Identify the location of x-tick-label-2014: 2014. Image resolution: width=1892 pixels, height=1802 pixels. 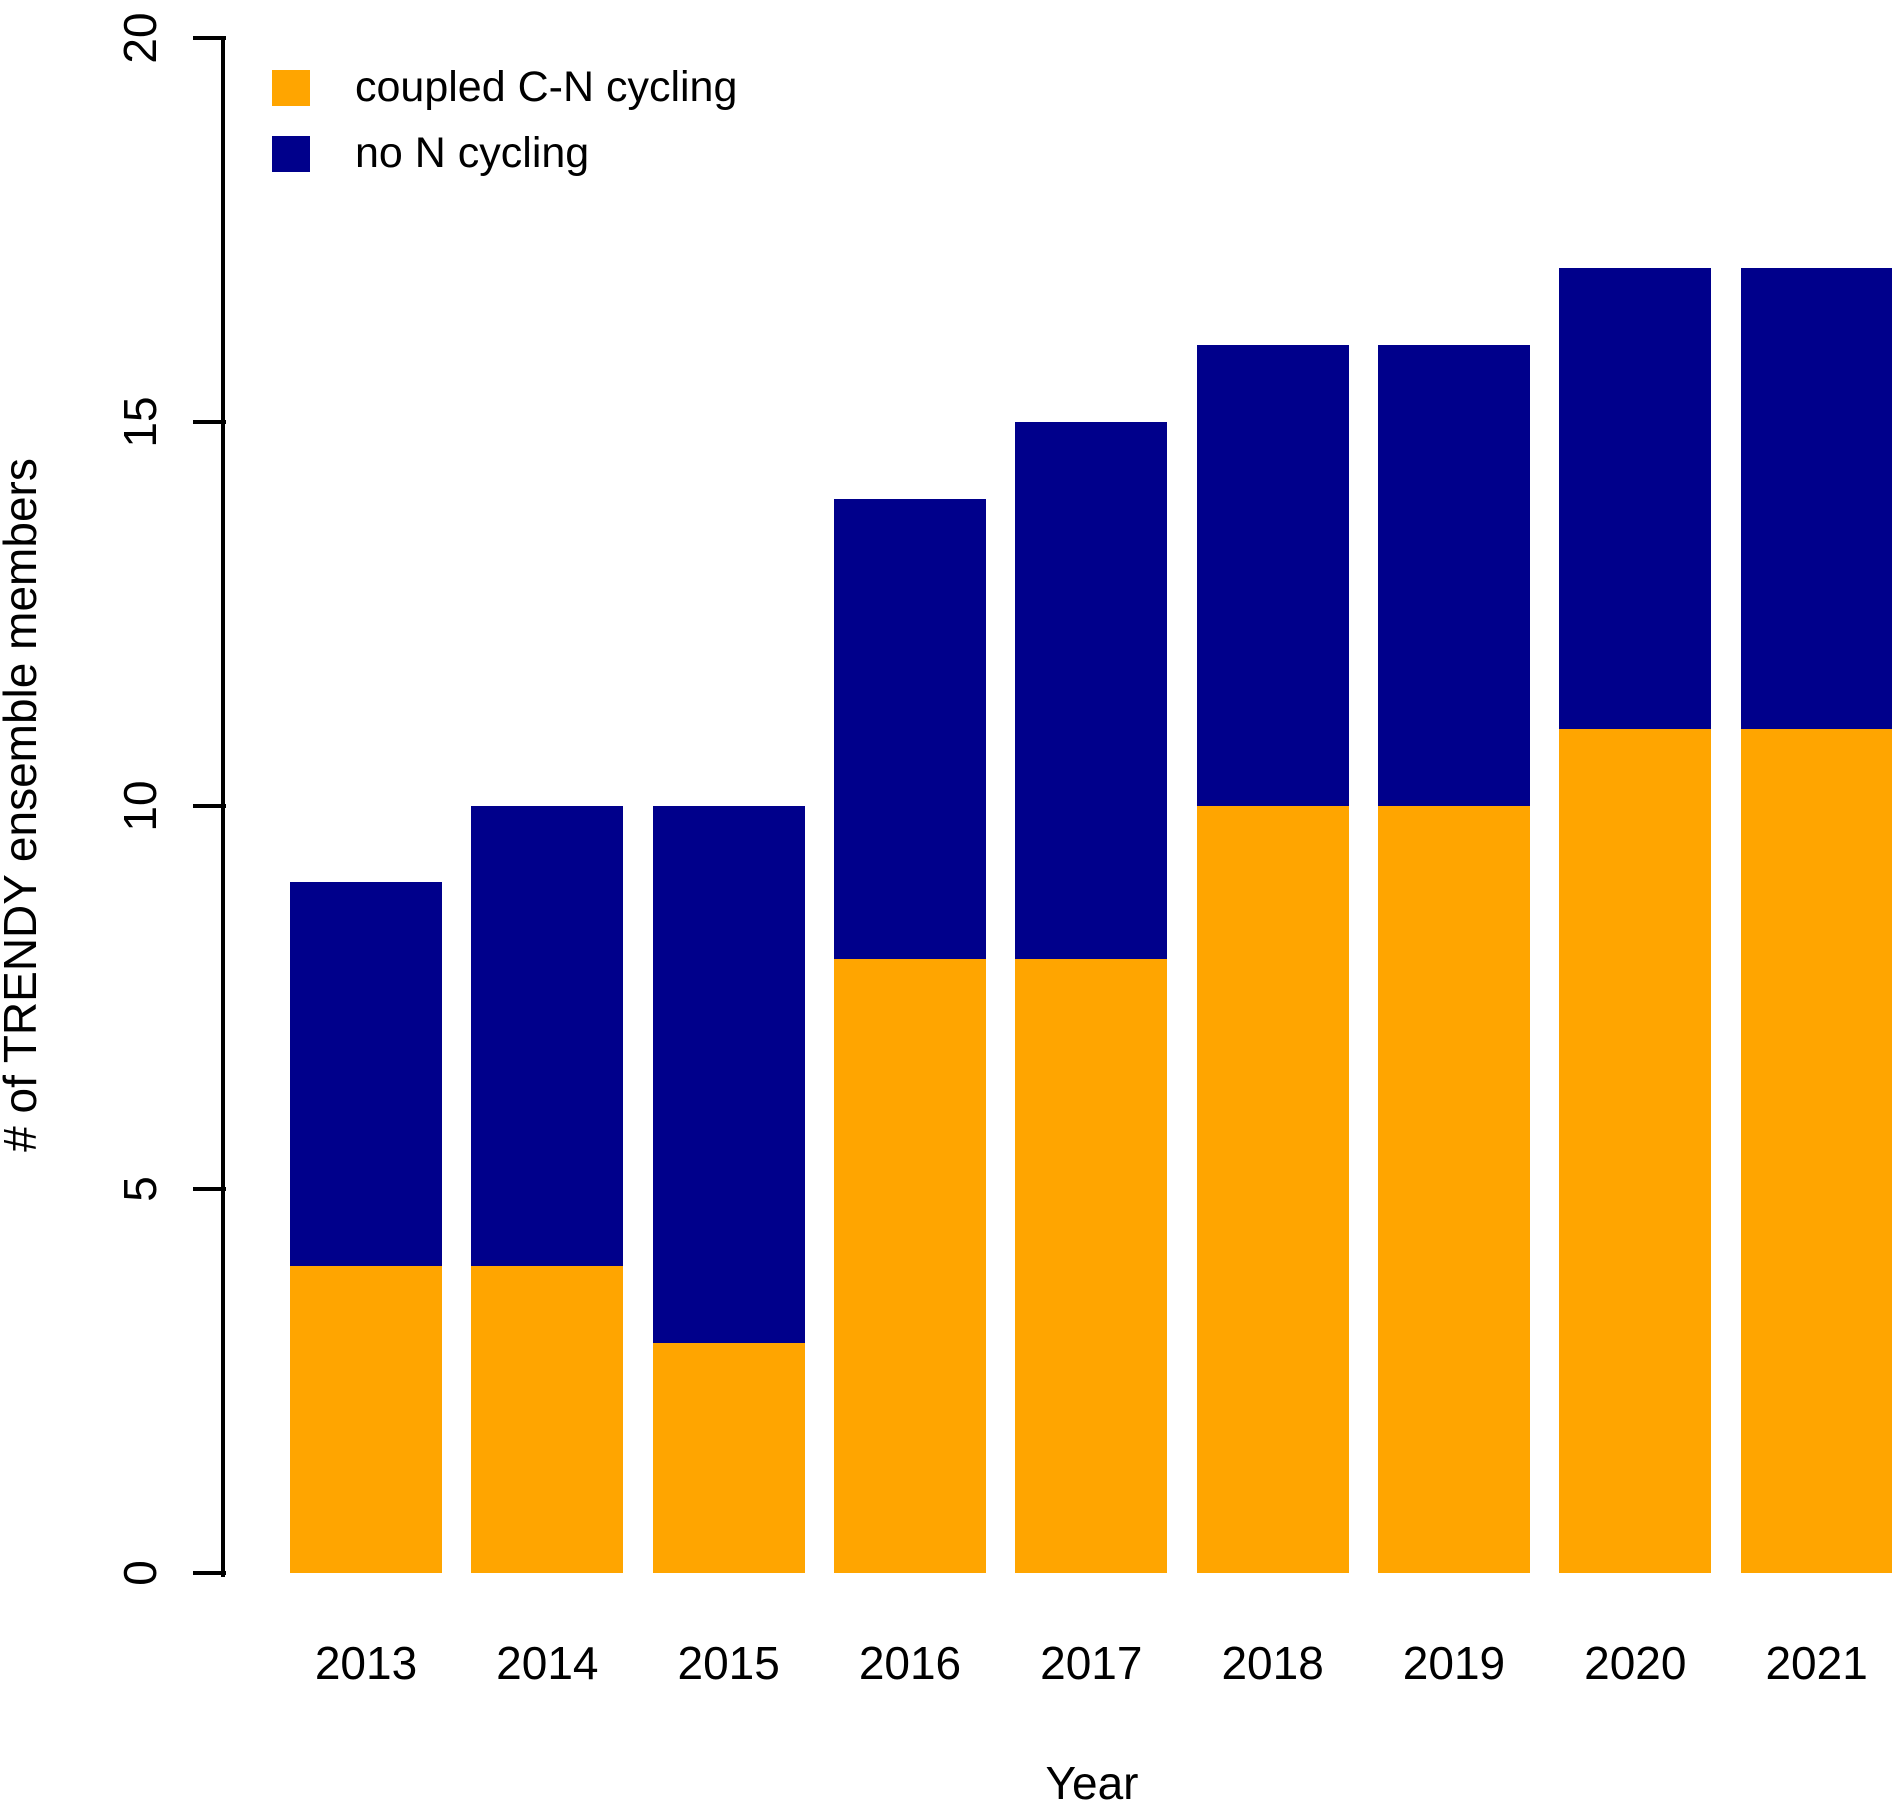
(547, 1663).